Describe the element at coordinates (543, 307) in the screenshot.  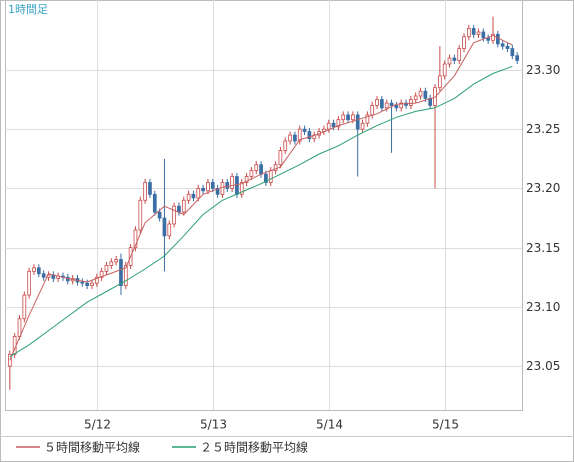
I see `y-tick-label: 23.10` at that location.